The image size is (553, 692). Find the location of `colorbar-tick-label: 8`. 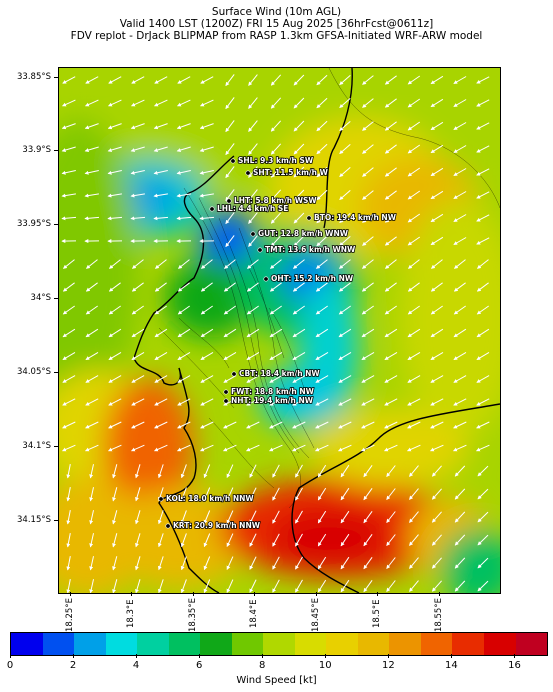

colorbar-tick-label: 8 is located at coordinates (262, 665).